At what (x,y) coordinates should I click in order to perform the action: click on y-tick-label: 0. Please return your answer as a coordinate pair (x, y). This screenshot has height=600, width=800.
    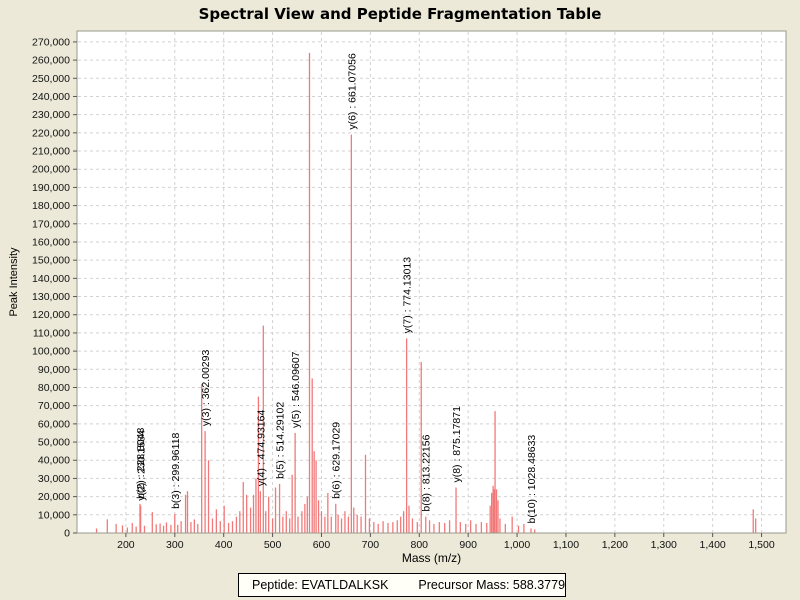
    Looking at the image, I should click on (67, 534).